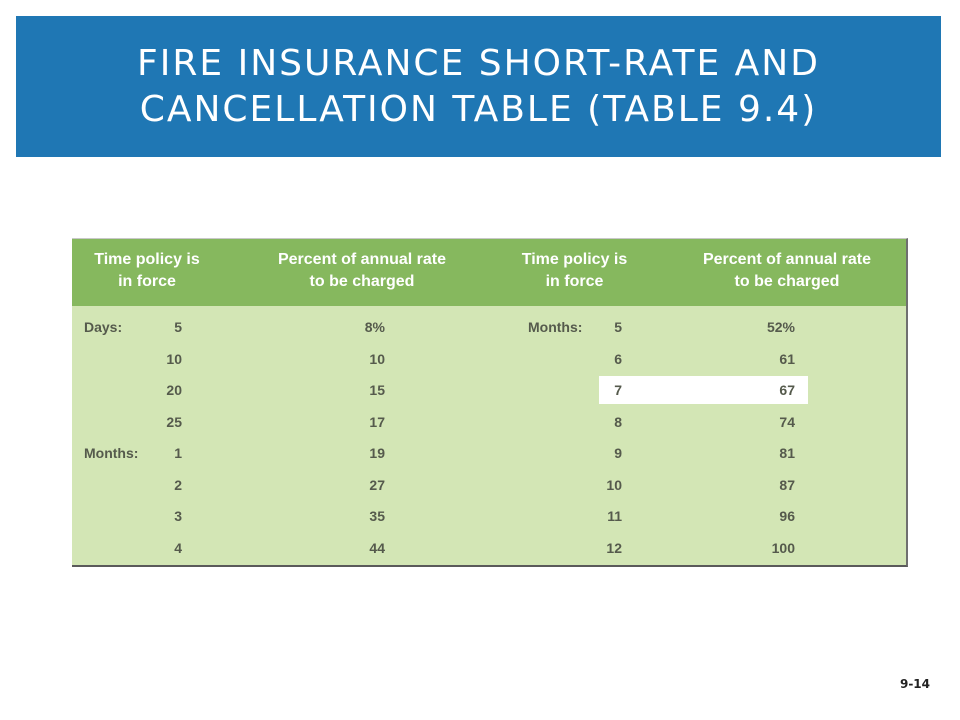 Image resolution: width=960 pixels, height=720 pixels. I want to click on table-cell-right-label: Months:, so click(555, 327).